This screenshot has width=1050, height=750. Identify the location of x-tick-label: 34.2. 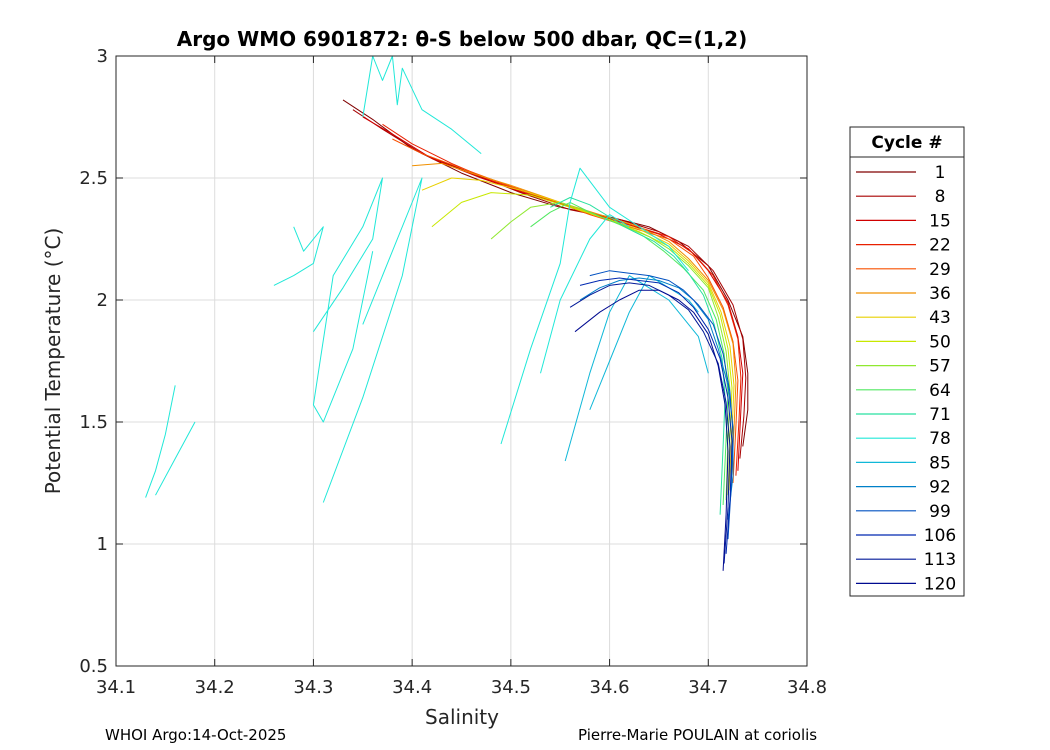
(215, 687).